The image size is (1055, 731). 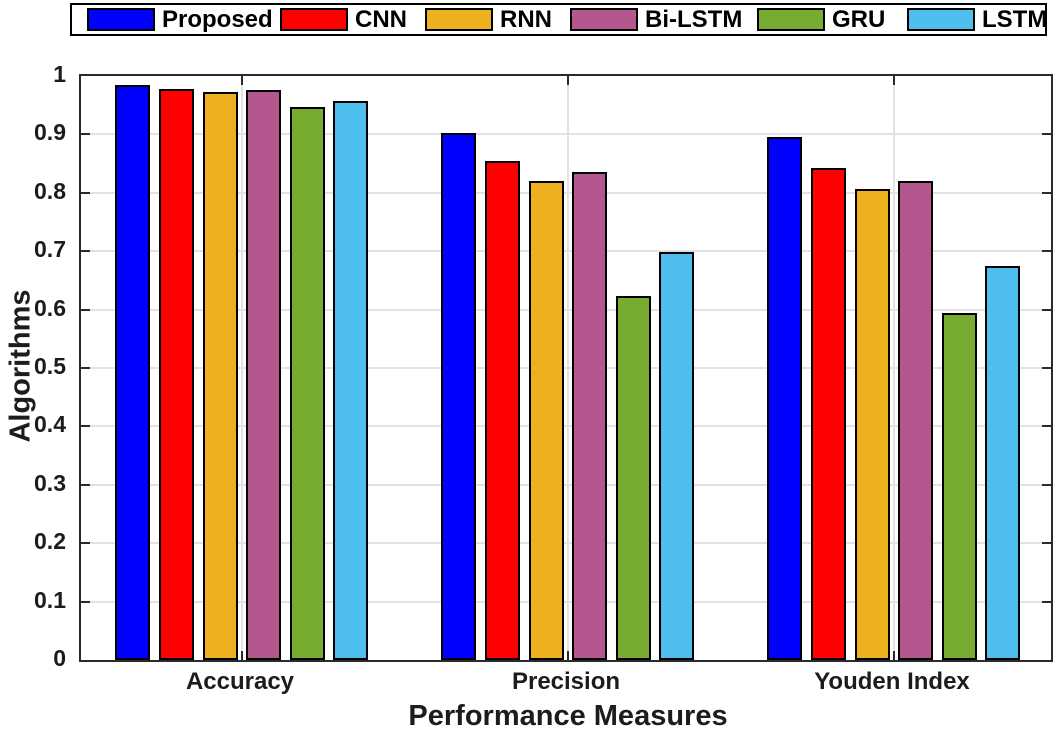 I want to click on y-tick-label: 0.5, so click(x=50, y=366).